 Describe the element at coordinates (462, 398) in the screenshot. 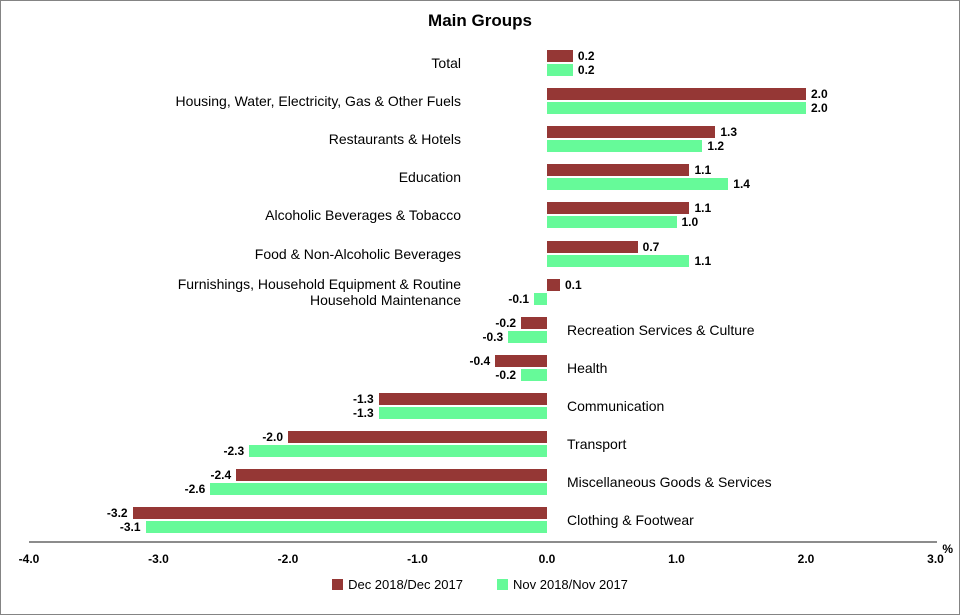

I see `bar-dec-2018-dec-2017-communication` at that location.